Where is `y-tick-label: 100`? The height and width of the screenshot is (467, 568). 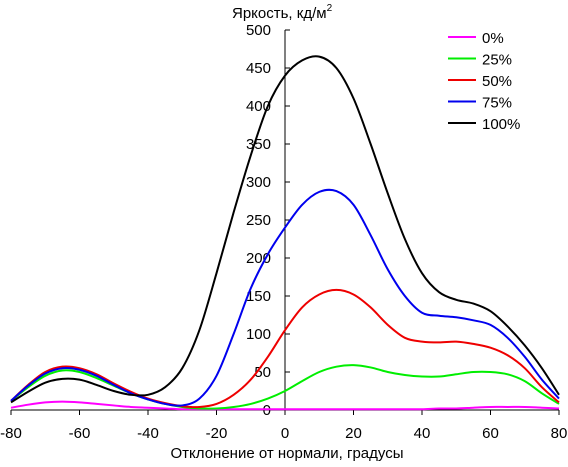 y-tick-label: 100 is located at coordinates (258, 334).